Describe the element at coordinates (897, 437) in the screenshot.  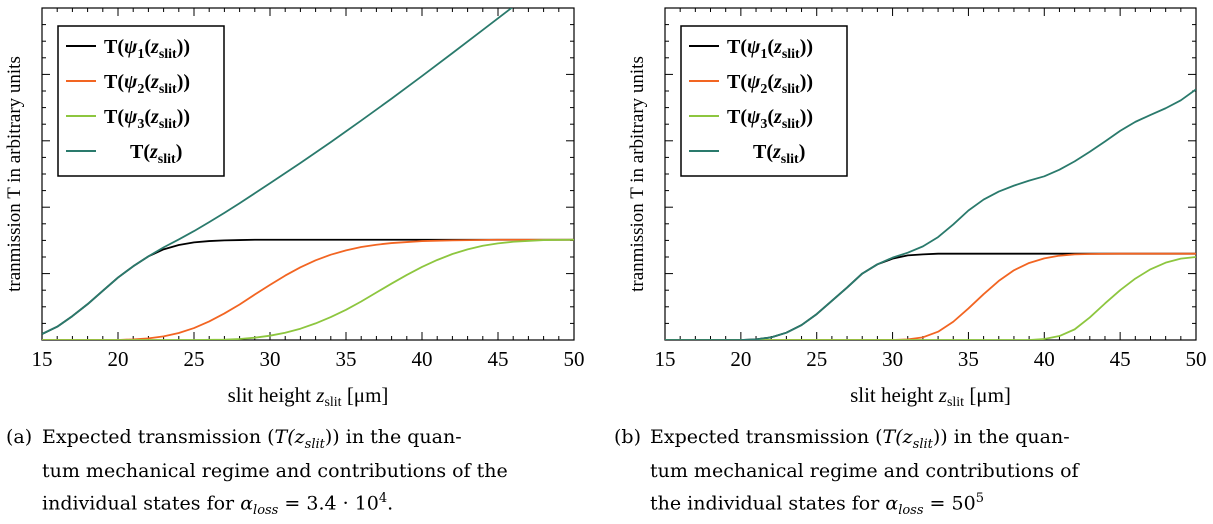
I see `caption-b-math: T(z` at that location.